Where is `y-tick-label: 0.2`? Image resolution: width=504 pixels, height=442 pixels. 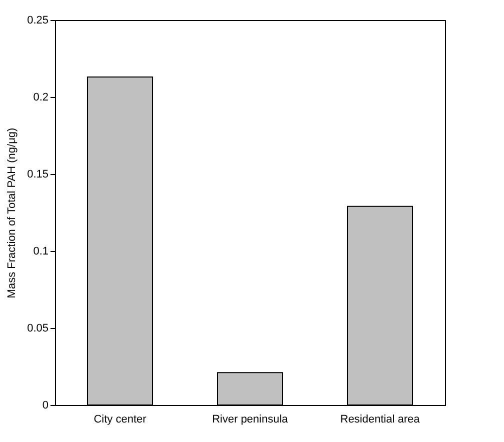 y-tick-label: 0.2 is located at coordinates (40, 98).